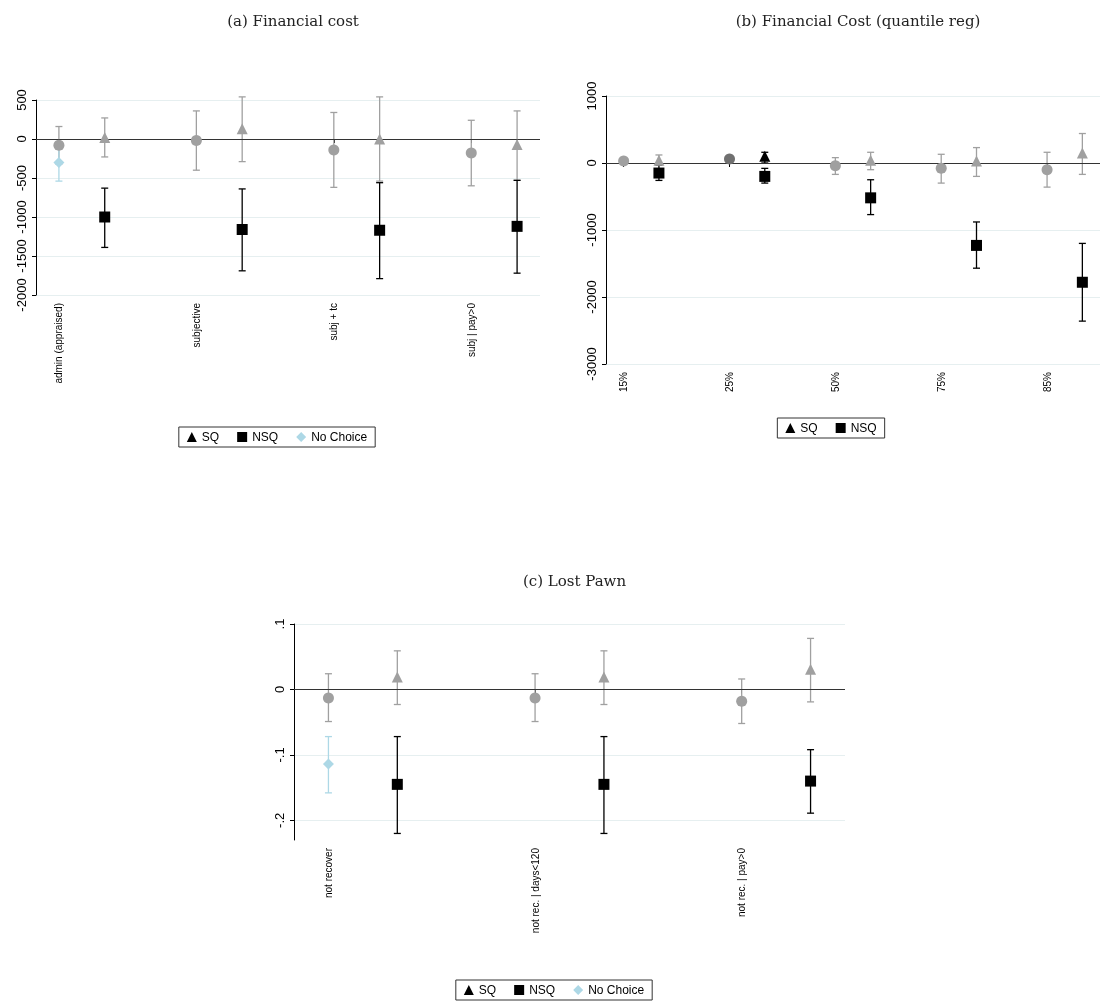 The width and height of the screenshot is (1108, 1005). I want to click on y-tick-label: -3000, so click(591, 364).